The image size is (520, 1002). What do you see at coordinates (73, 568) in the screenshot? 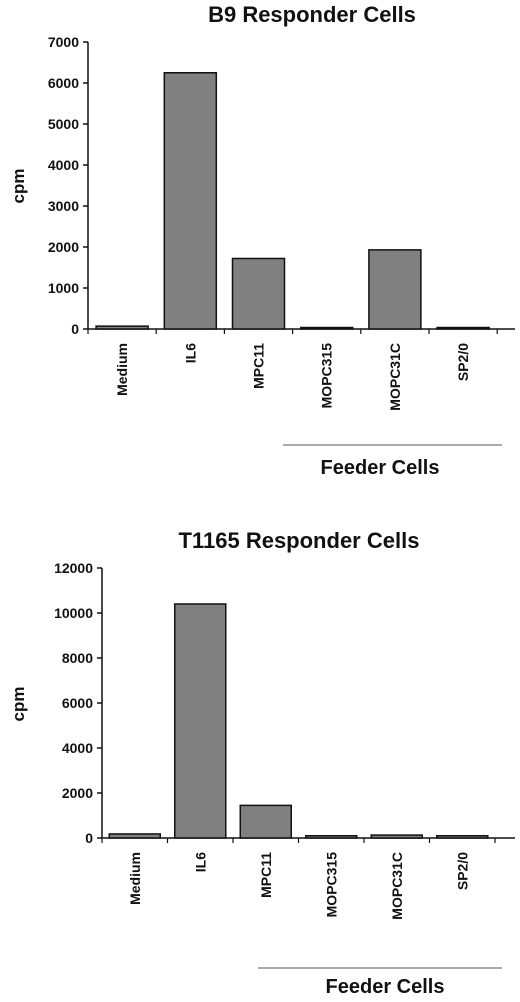
I see `y-tick-label: 12000` at bounding box center [73, 568].